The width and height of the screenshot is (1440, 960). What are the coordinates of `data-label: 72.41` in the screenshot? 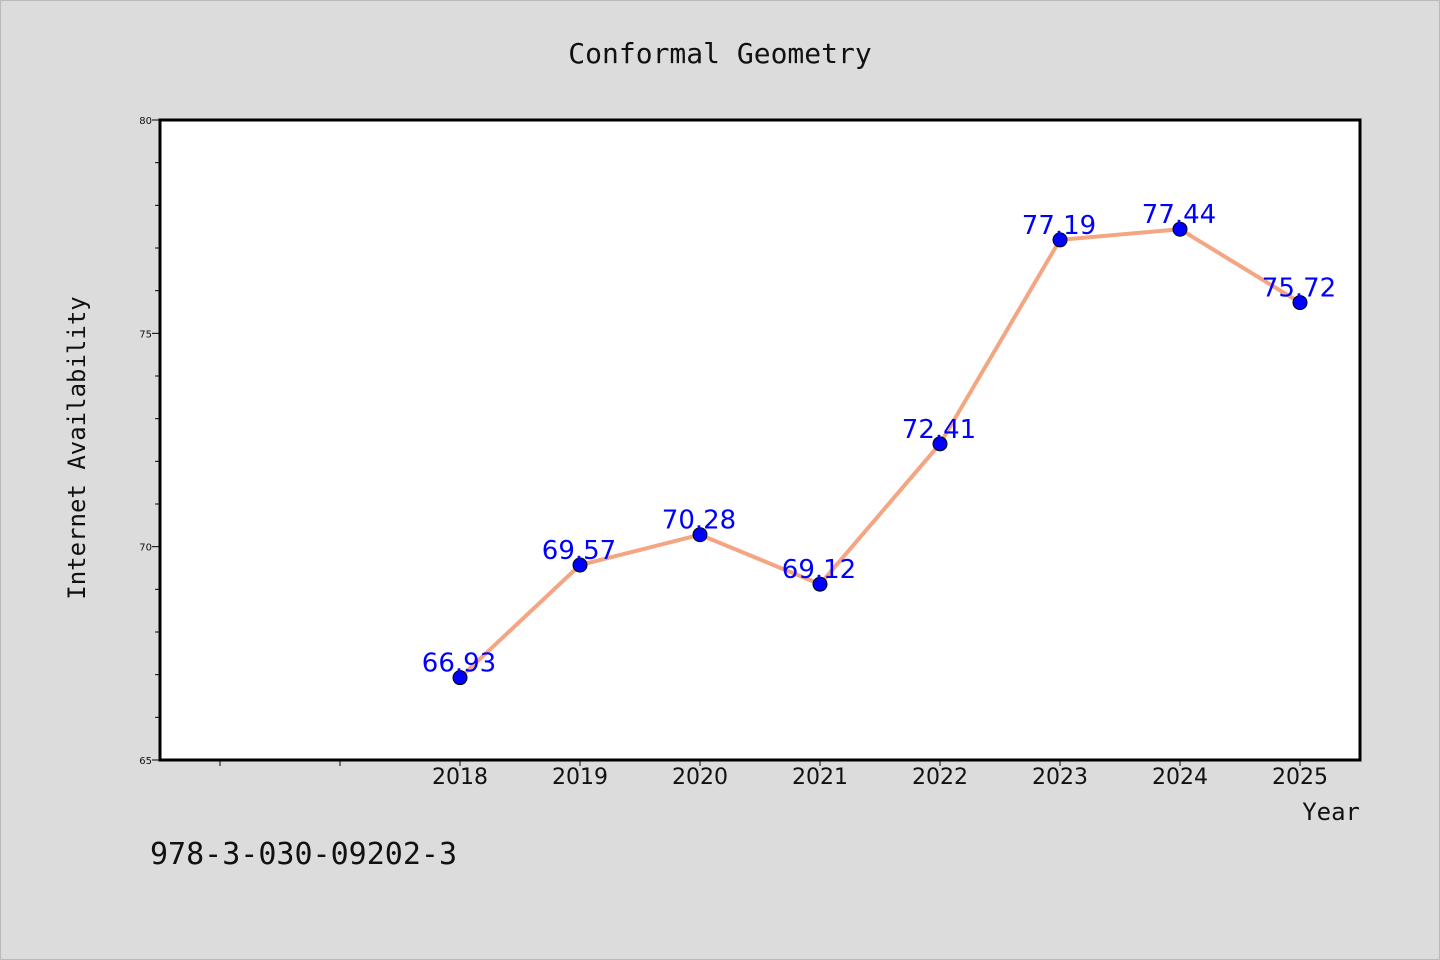 It's located at (939, 430).